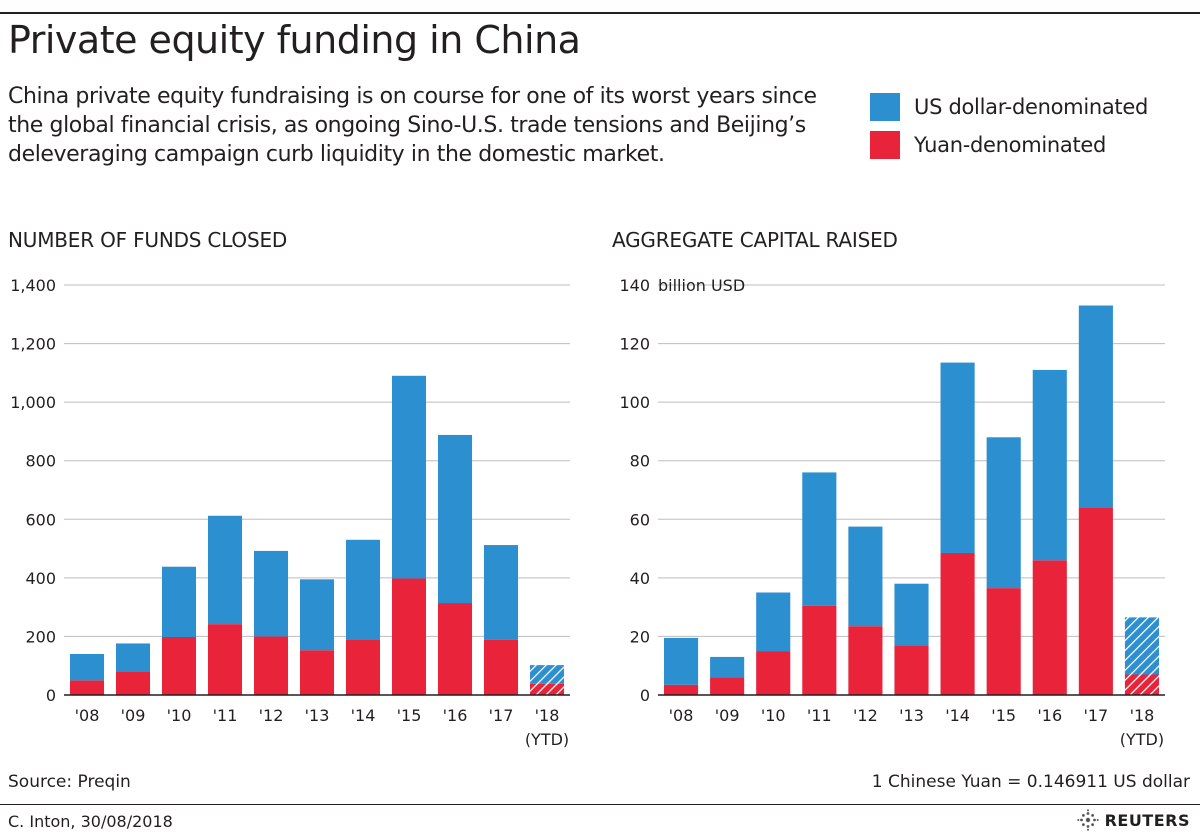  What do you see at coordinates (1031, 107) in the screenshot?
I see `legend-label-usd: US dollar-denominated` at bounding box center [1031, 107].